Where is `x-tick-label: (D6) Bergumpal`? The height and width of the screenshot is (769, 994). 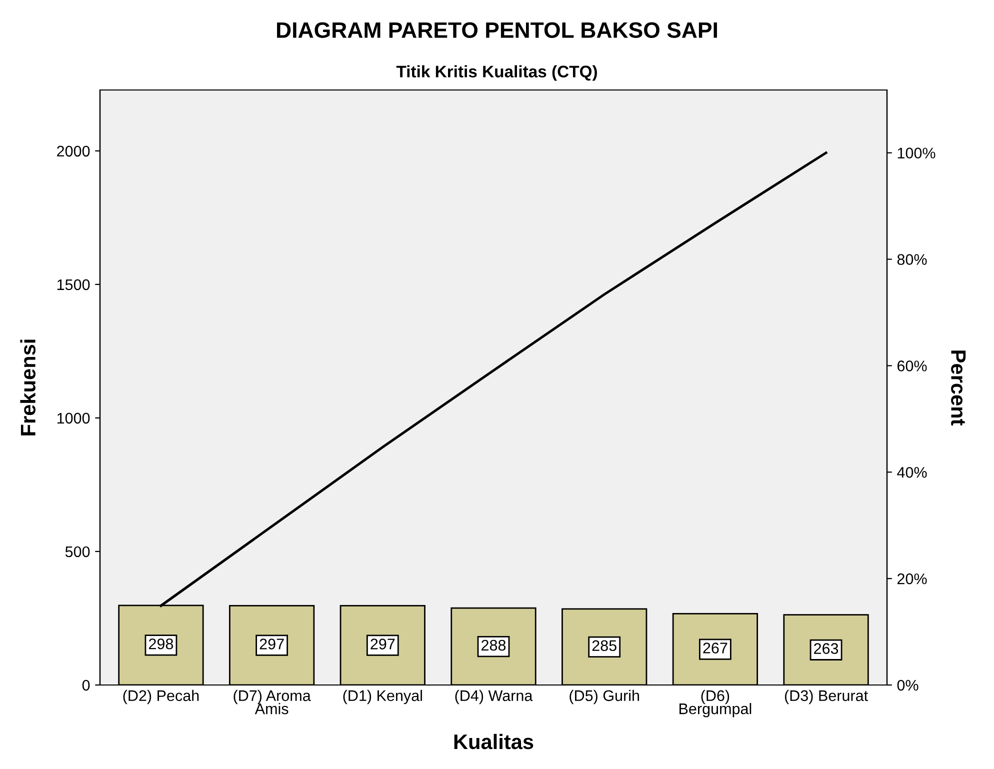 x-tick-label: (D6) Bergumpal is located at coordinates (716, 704).